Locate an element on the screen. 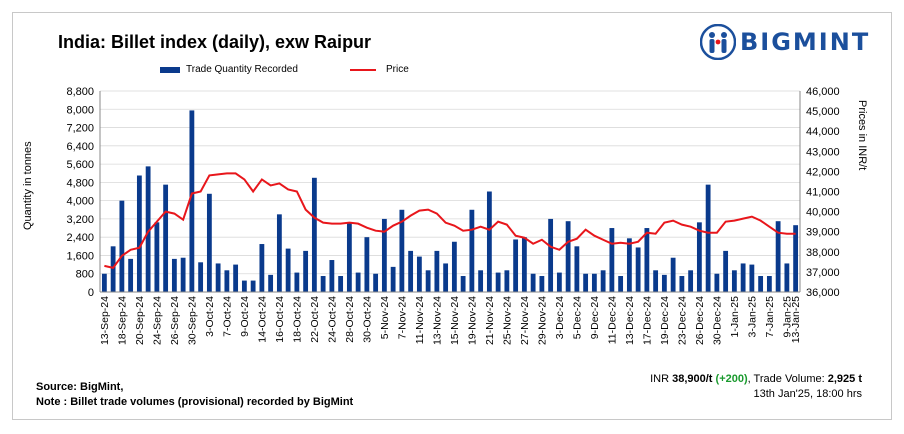 The image size is (904, 434). y-tick-label-left: 800 is located at coordinates (85, 275).